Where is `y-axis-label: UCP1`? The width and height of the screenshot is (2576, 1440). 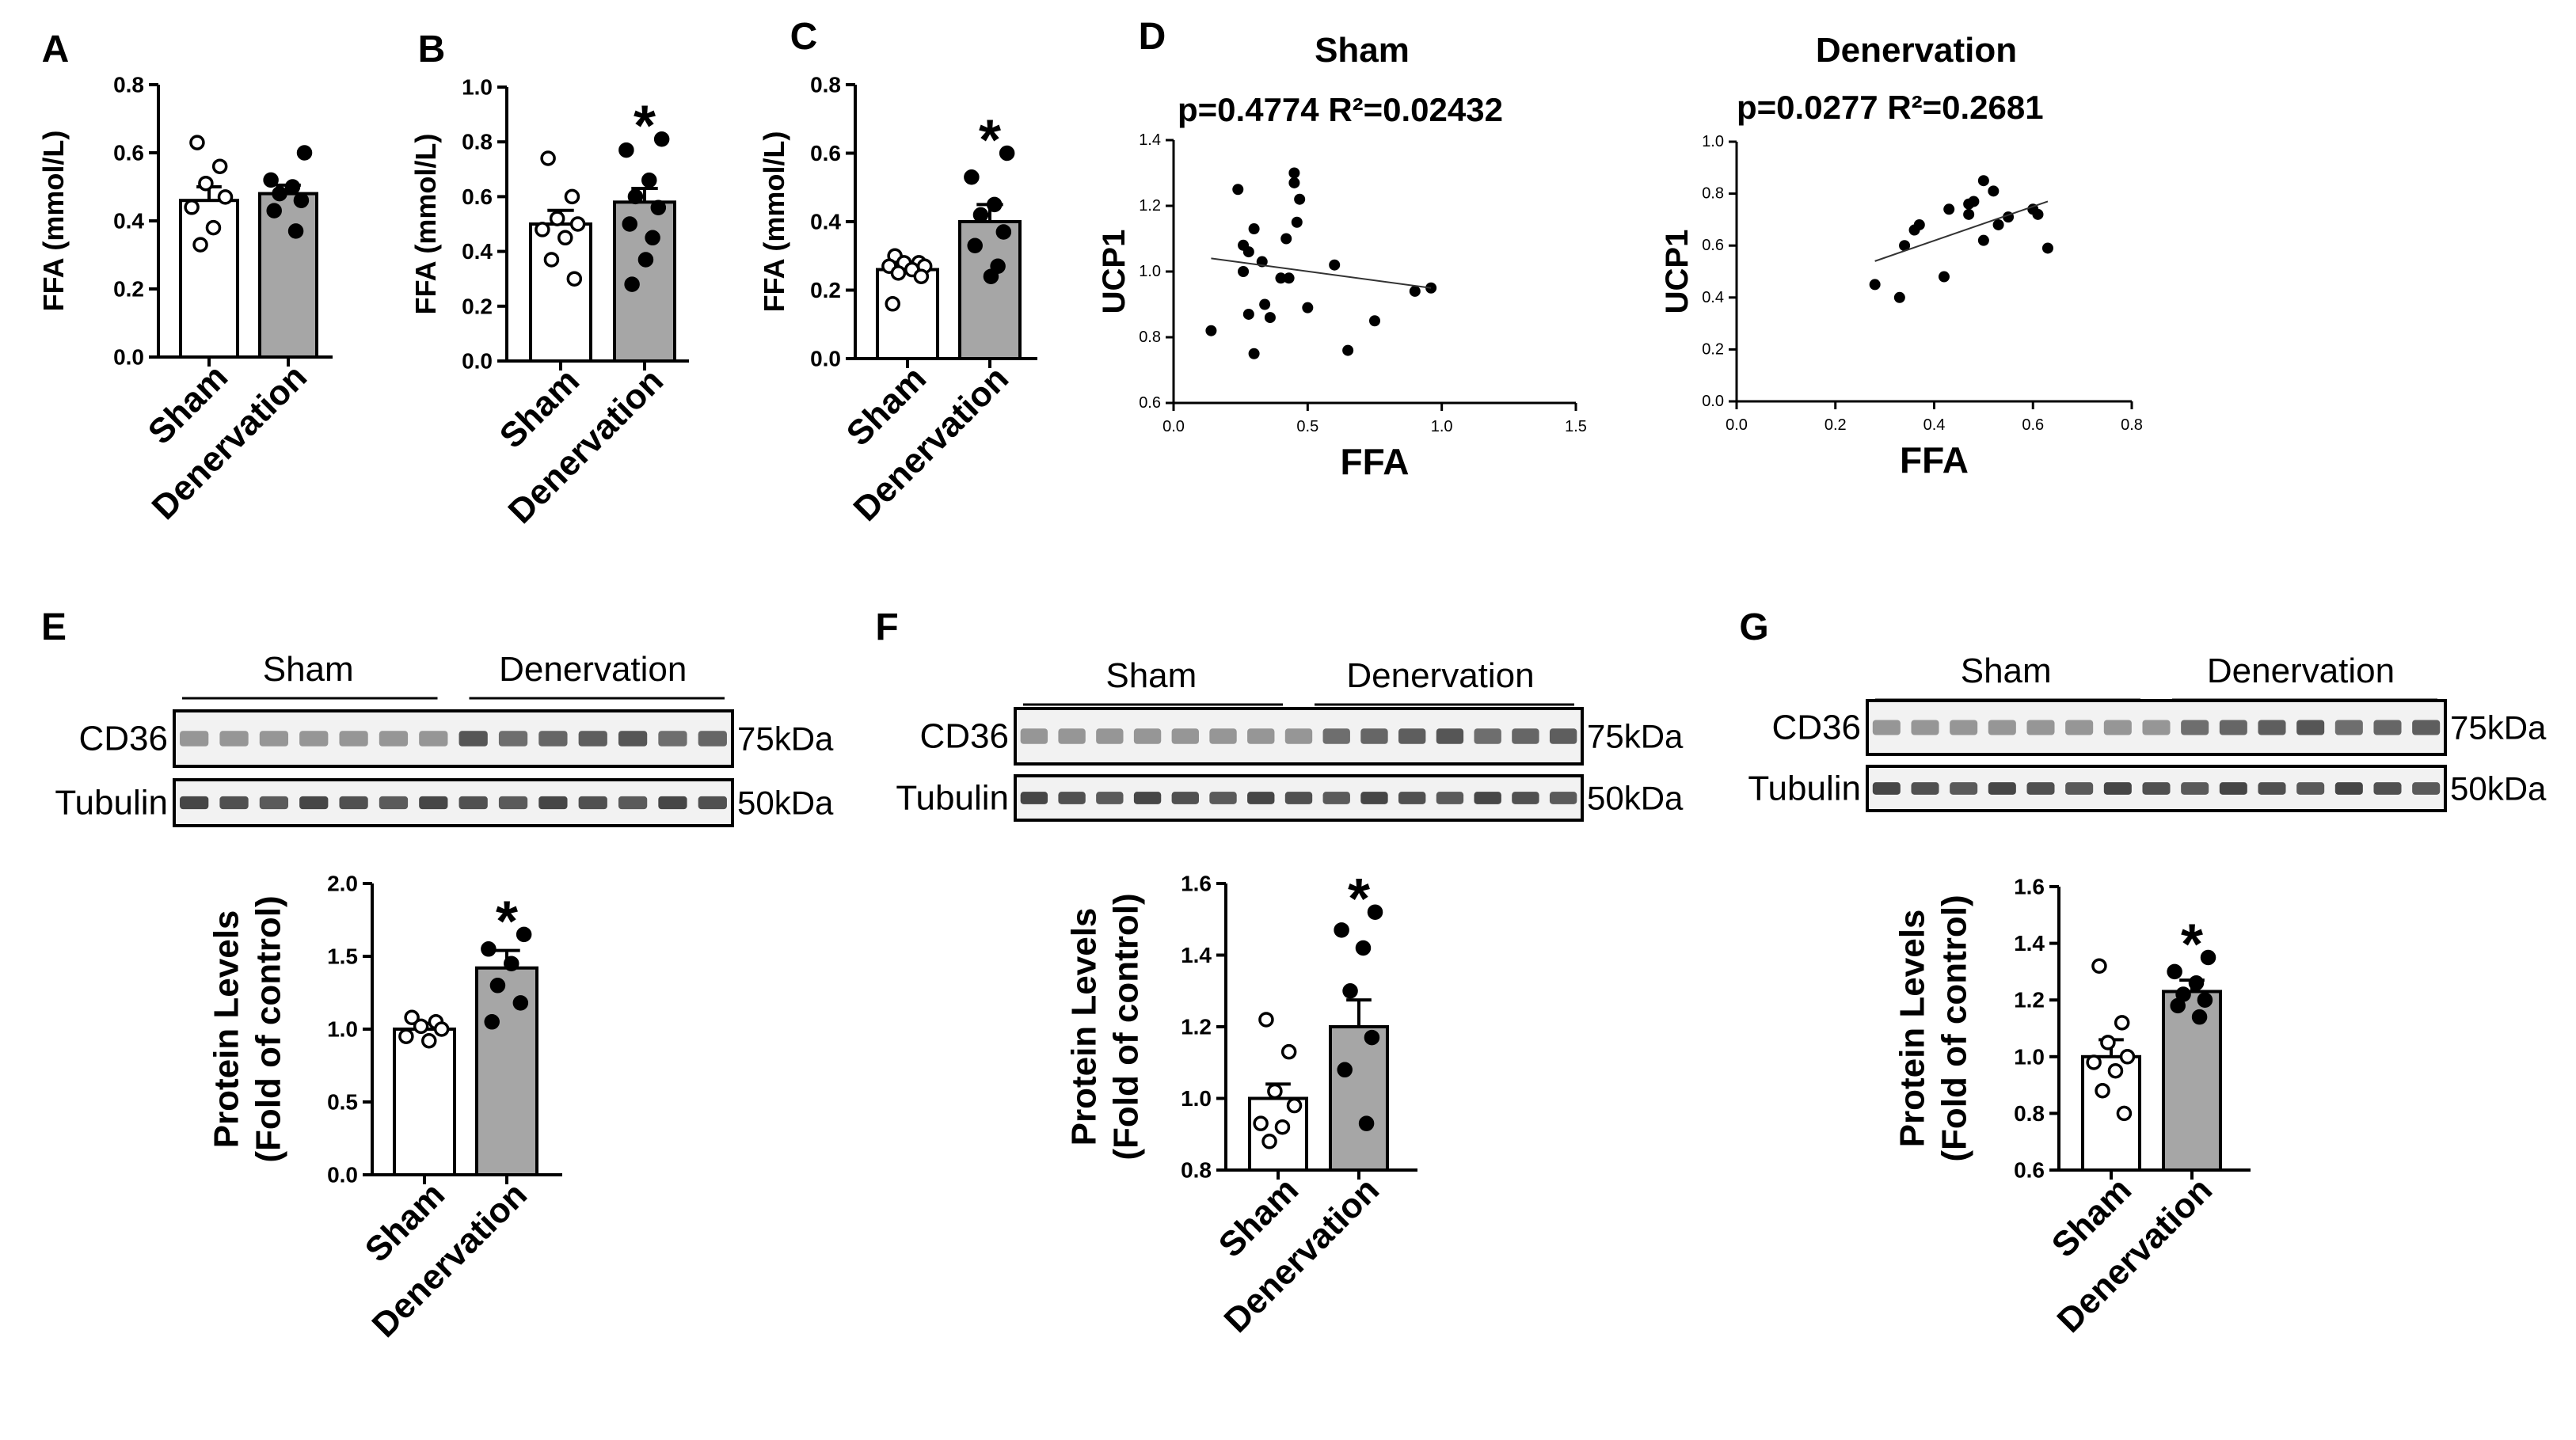 y-axis-label: UCP1 is located at coordinates (1114, 272).